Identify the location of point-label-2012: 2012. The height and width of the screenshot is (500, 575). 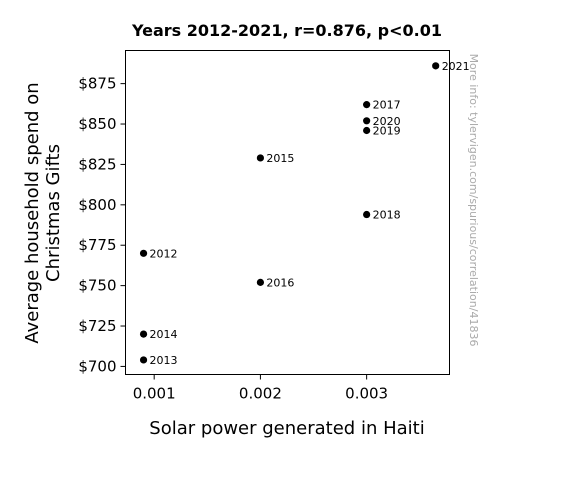
(164, 253).